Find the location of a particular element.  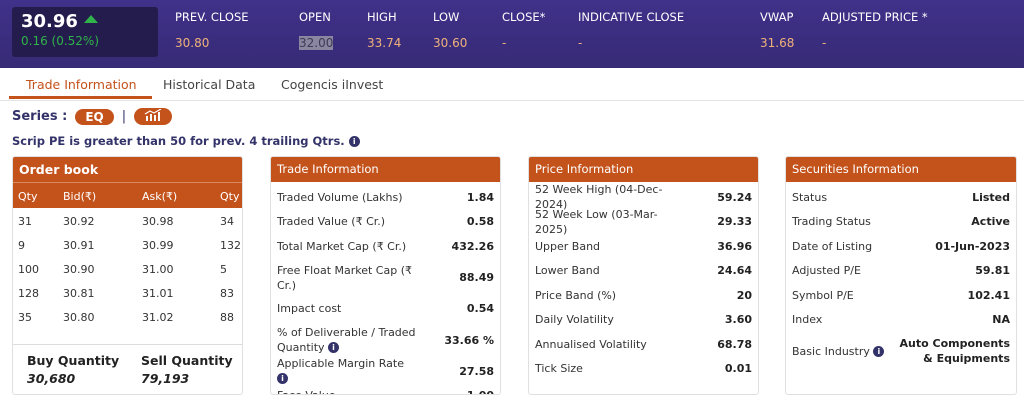

stat-label: ADJUSTED PRICE * is located at coordinates (875, 17).